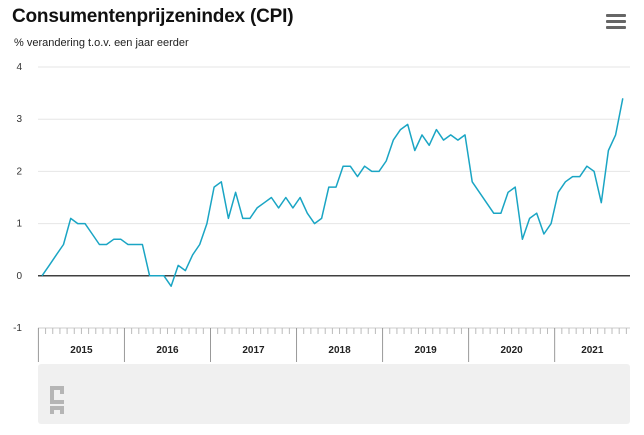  What do you see at coordinates (592, 350) in the screenshot?
I see `year-label: 2021` at bounding box center [592, 350].